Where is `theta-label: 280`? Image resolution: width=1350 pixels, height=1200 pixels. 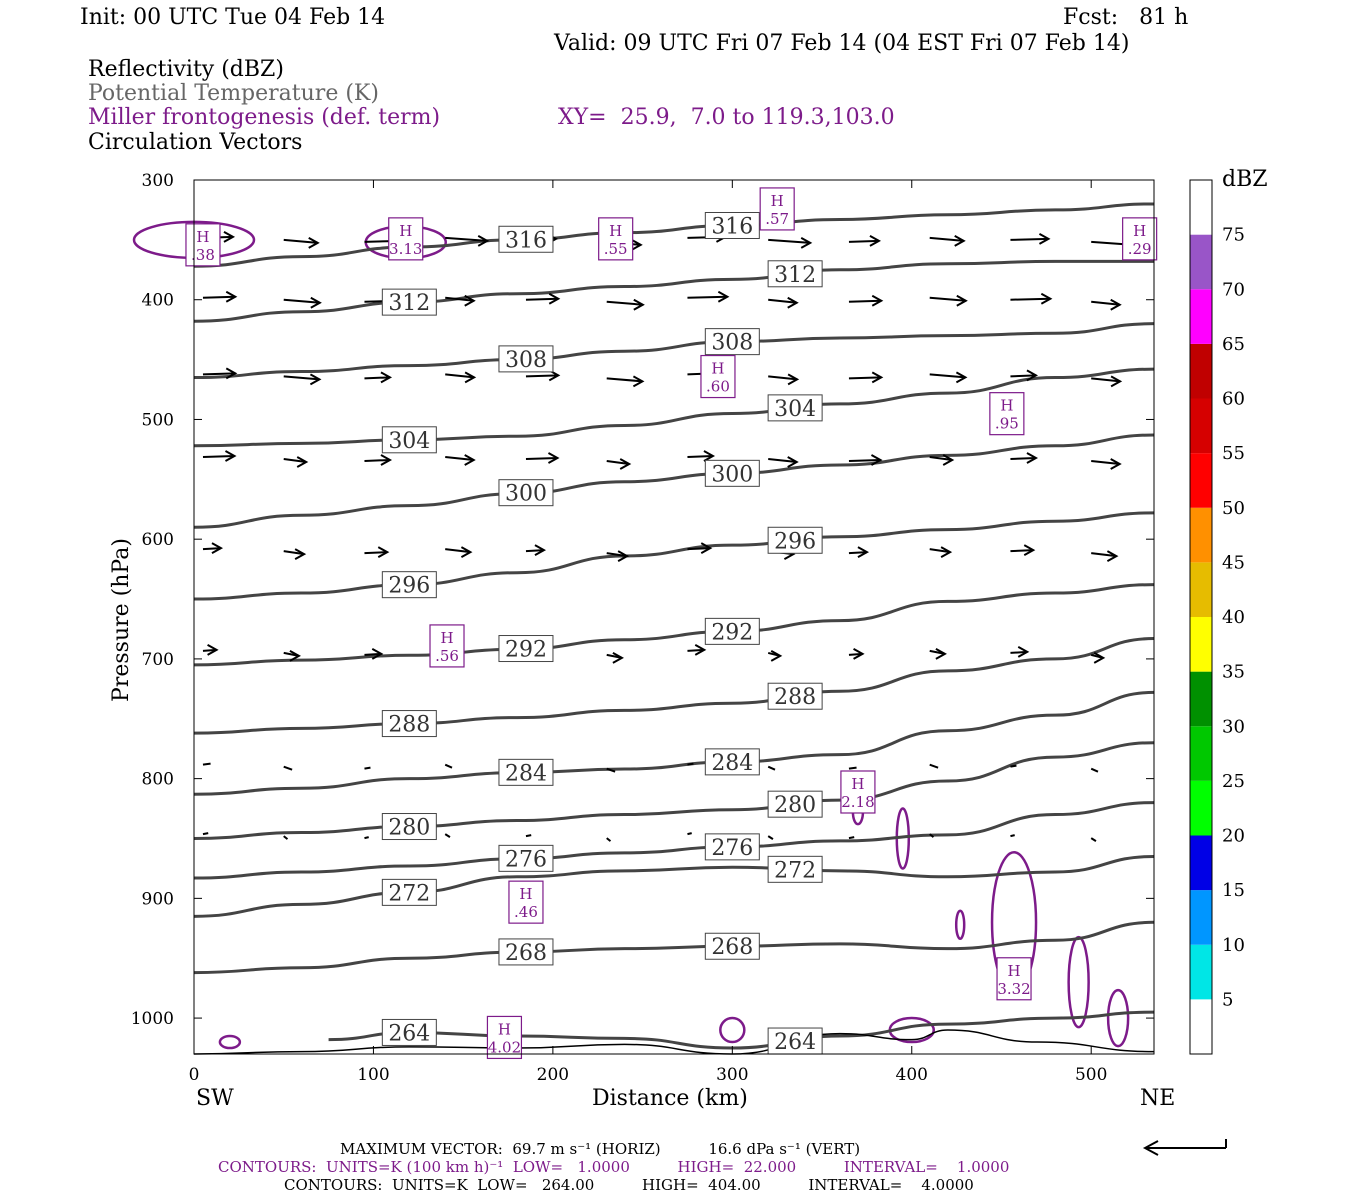
theta-label: 280 is located at coordinates (409, 828).